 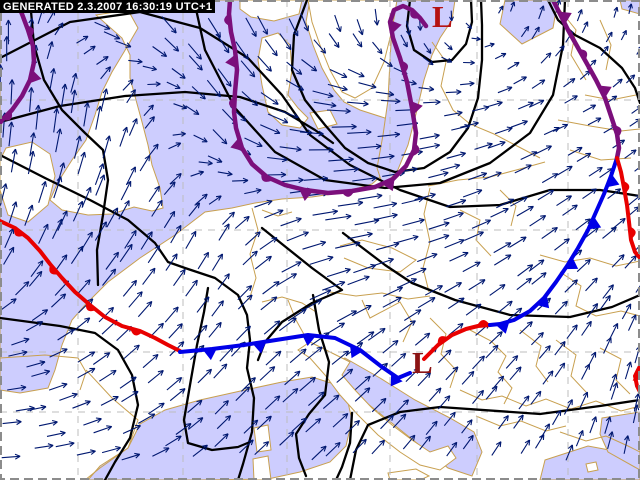 What do you see at coordinates (416, 107) in the screenshot?
I see `occluded-front-triangle` at bounding box center [416, 107].